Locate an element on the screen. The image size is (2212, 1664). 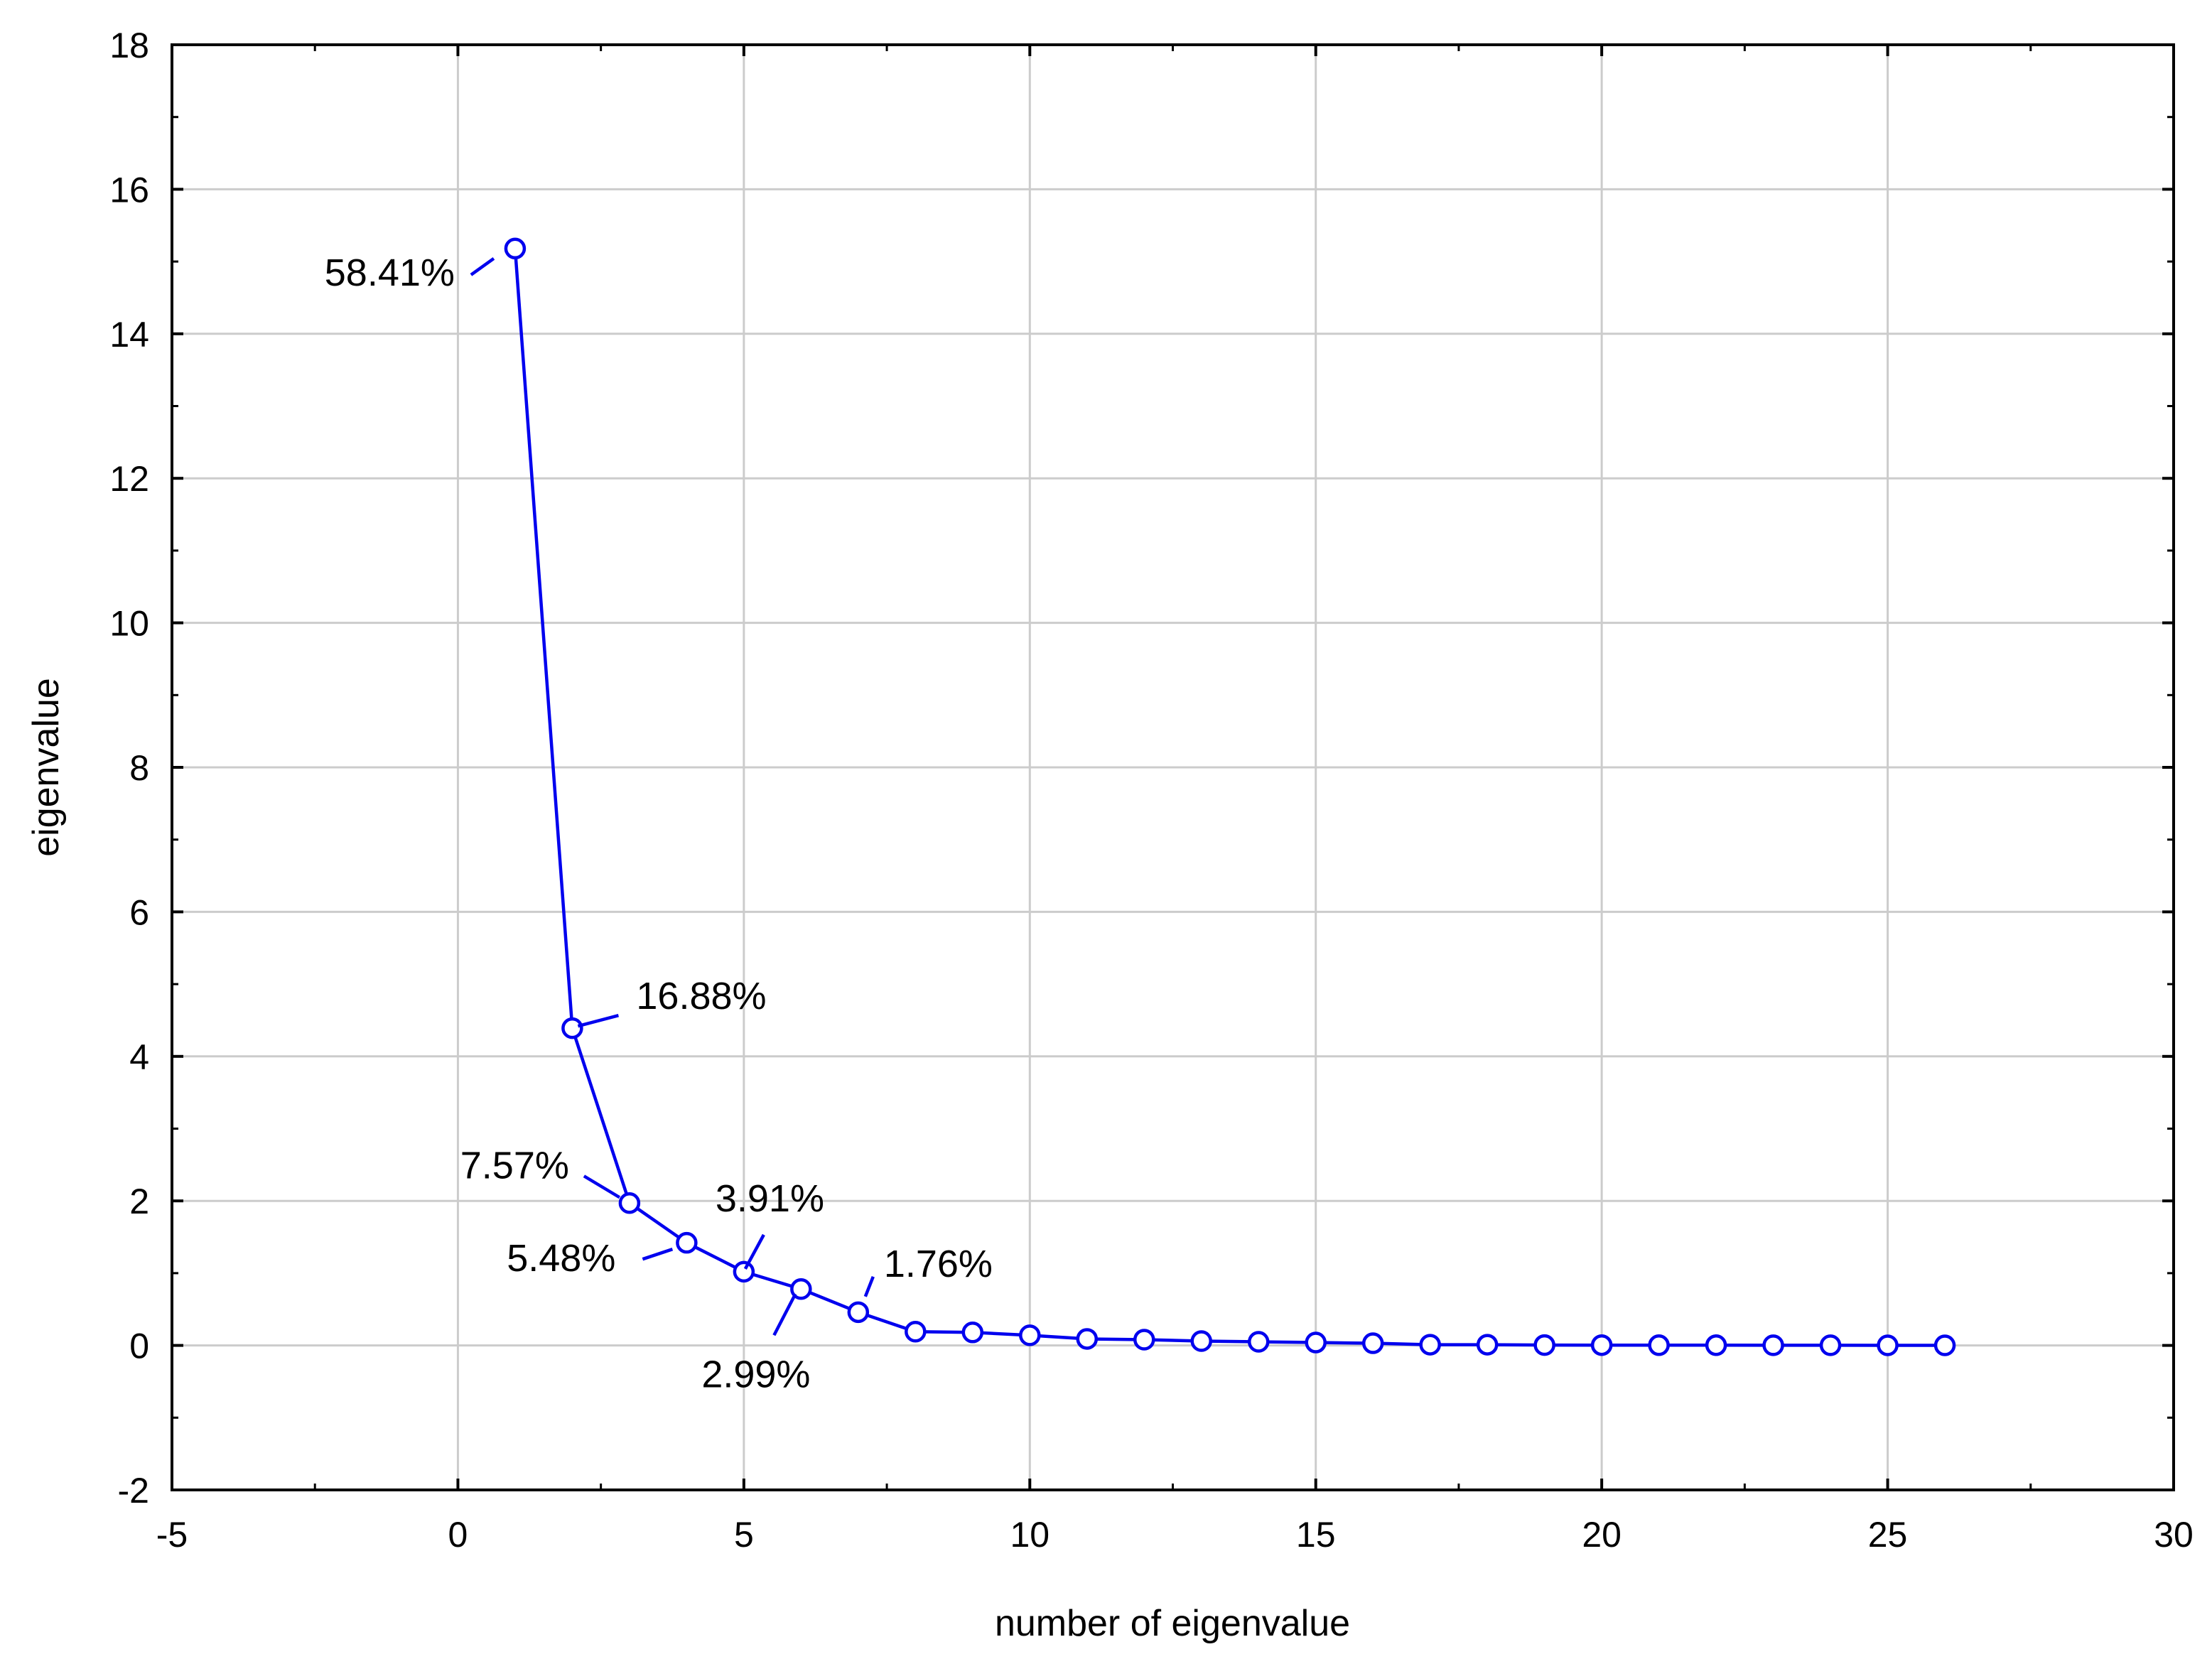
x-tick-label: 0 is located at coordinates (458, 1535).